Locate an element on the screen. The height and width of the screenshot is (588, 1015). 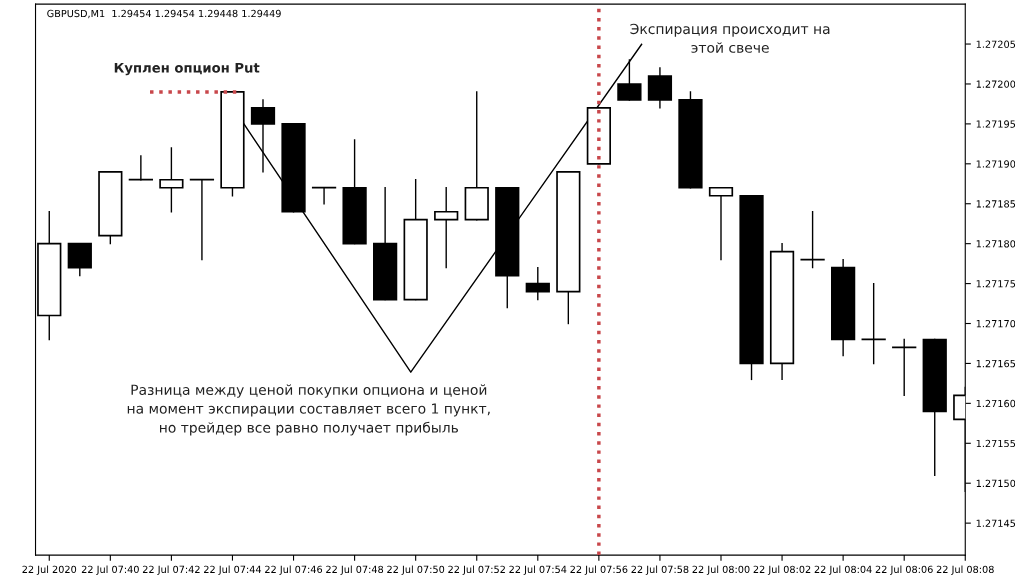
x-tick-label: 22 Jul 07:42 is located at coordinates (171, 570).